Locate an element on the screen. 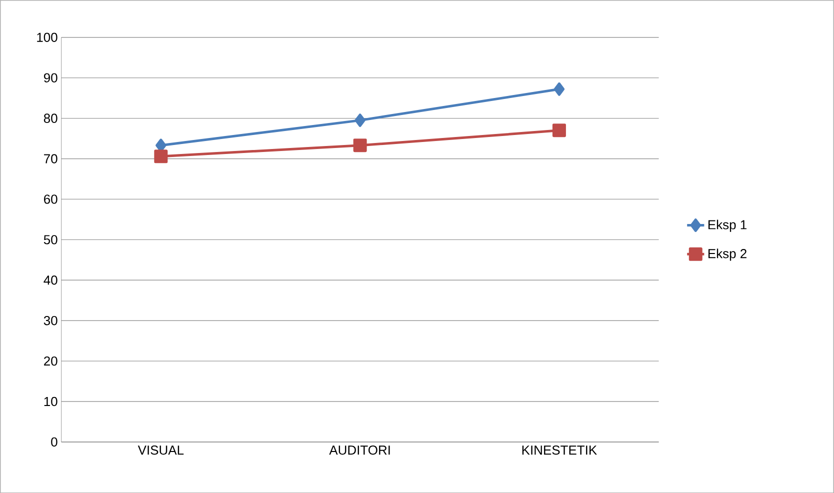 This screenshot has width=834, height=493. legend-label: Eksp 2 is located at coordinates (727, 254).